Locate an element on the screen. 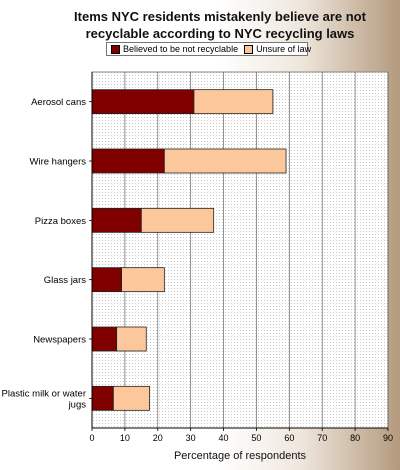  x-tick-label: 10 is located at coordinates (125, 438).